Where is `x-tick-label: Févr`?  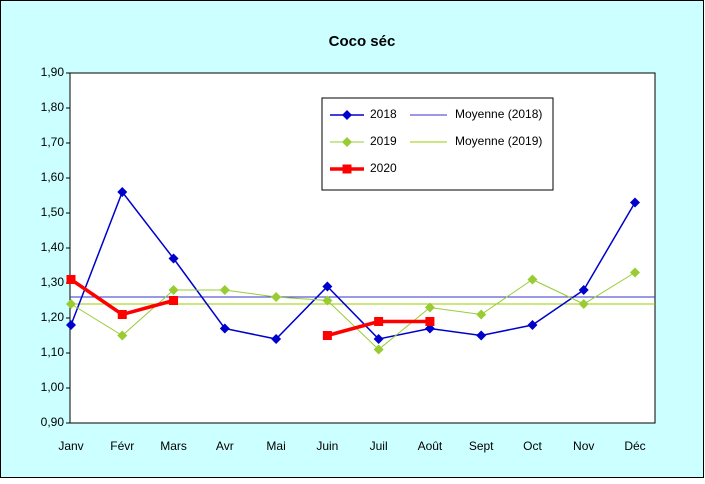 x-tick-label: Févr is located at coordinates (122, 446).